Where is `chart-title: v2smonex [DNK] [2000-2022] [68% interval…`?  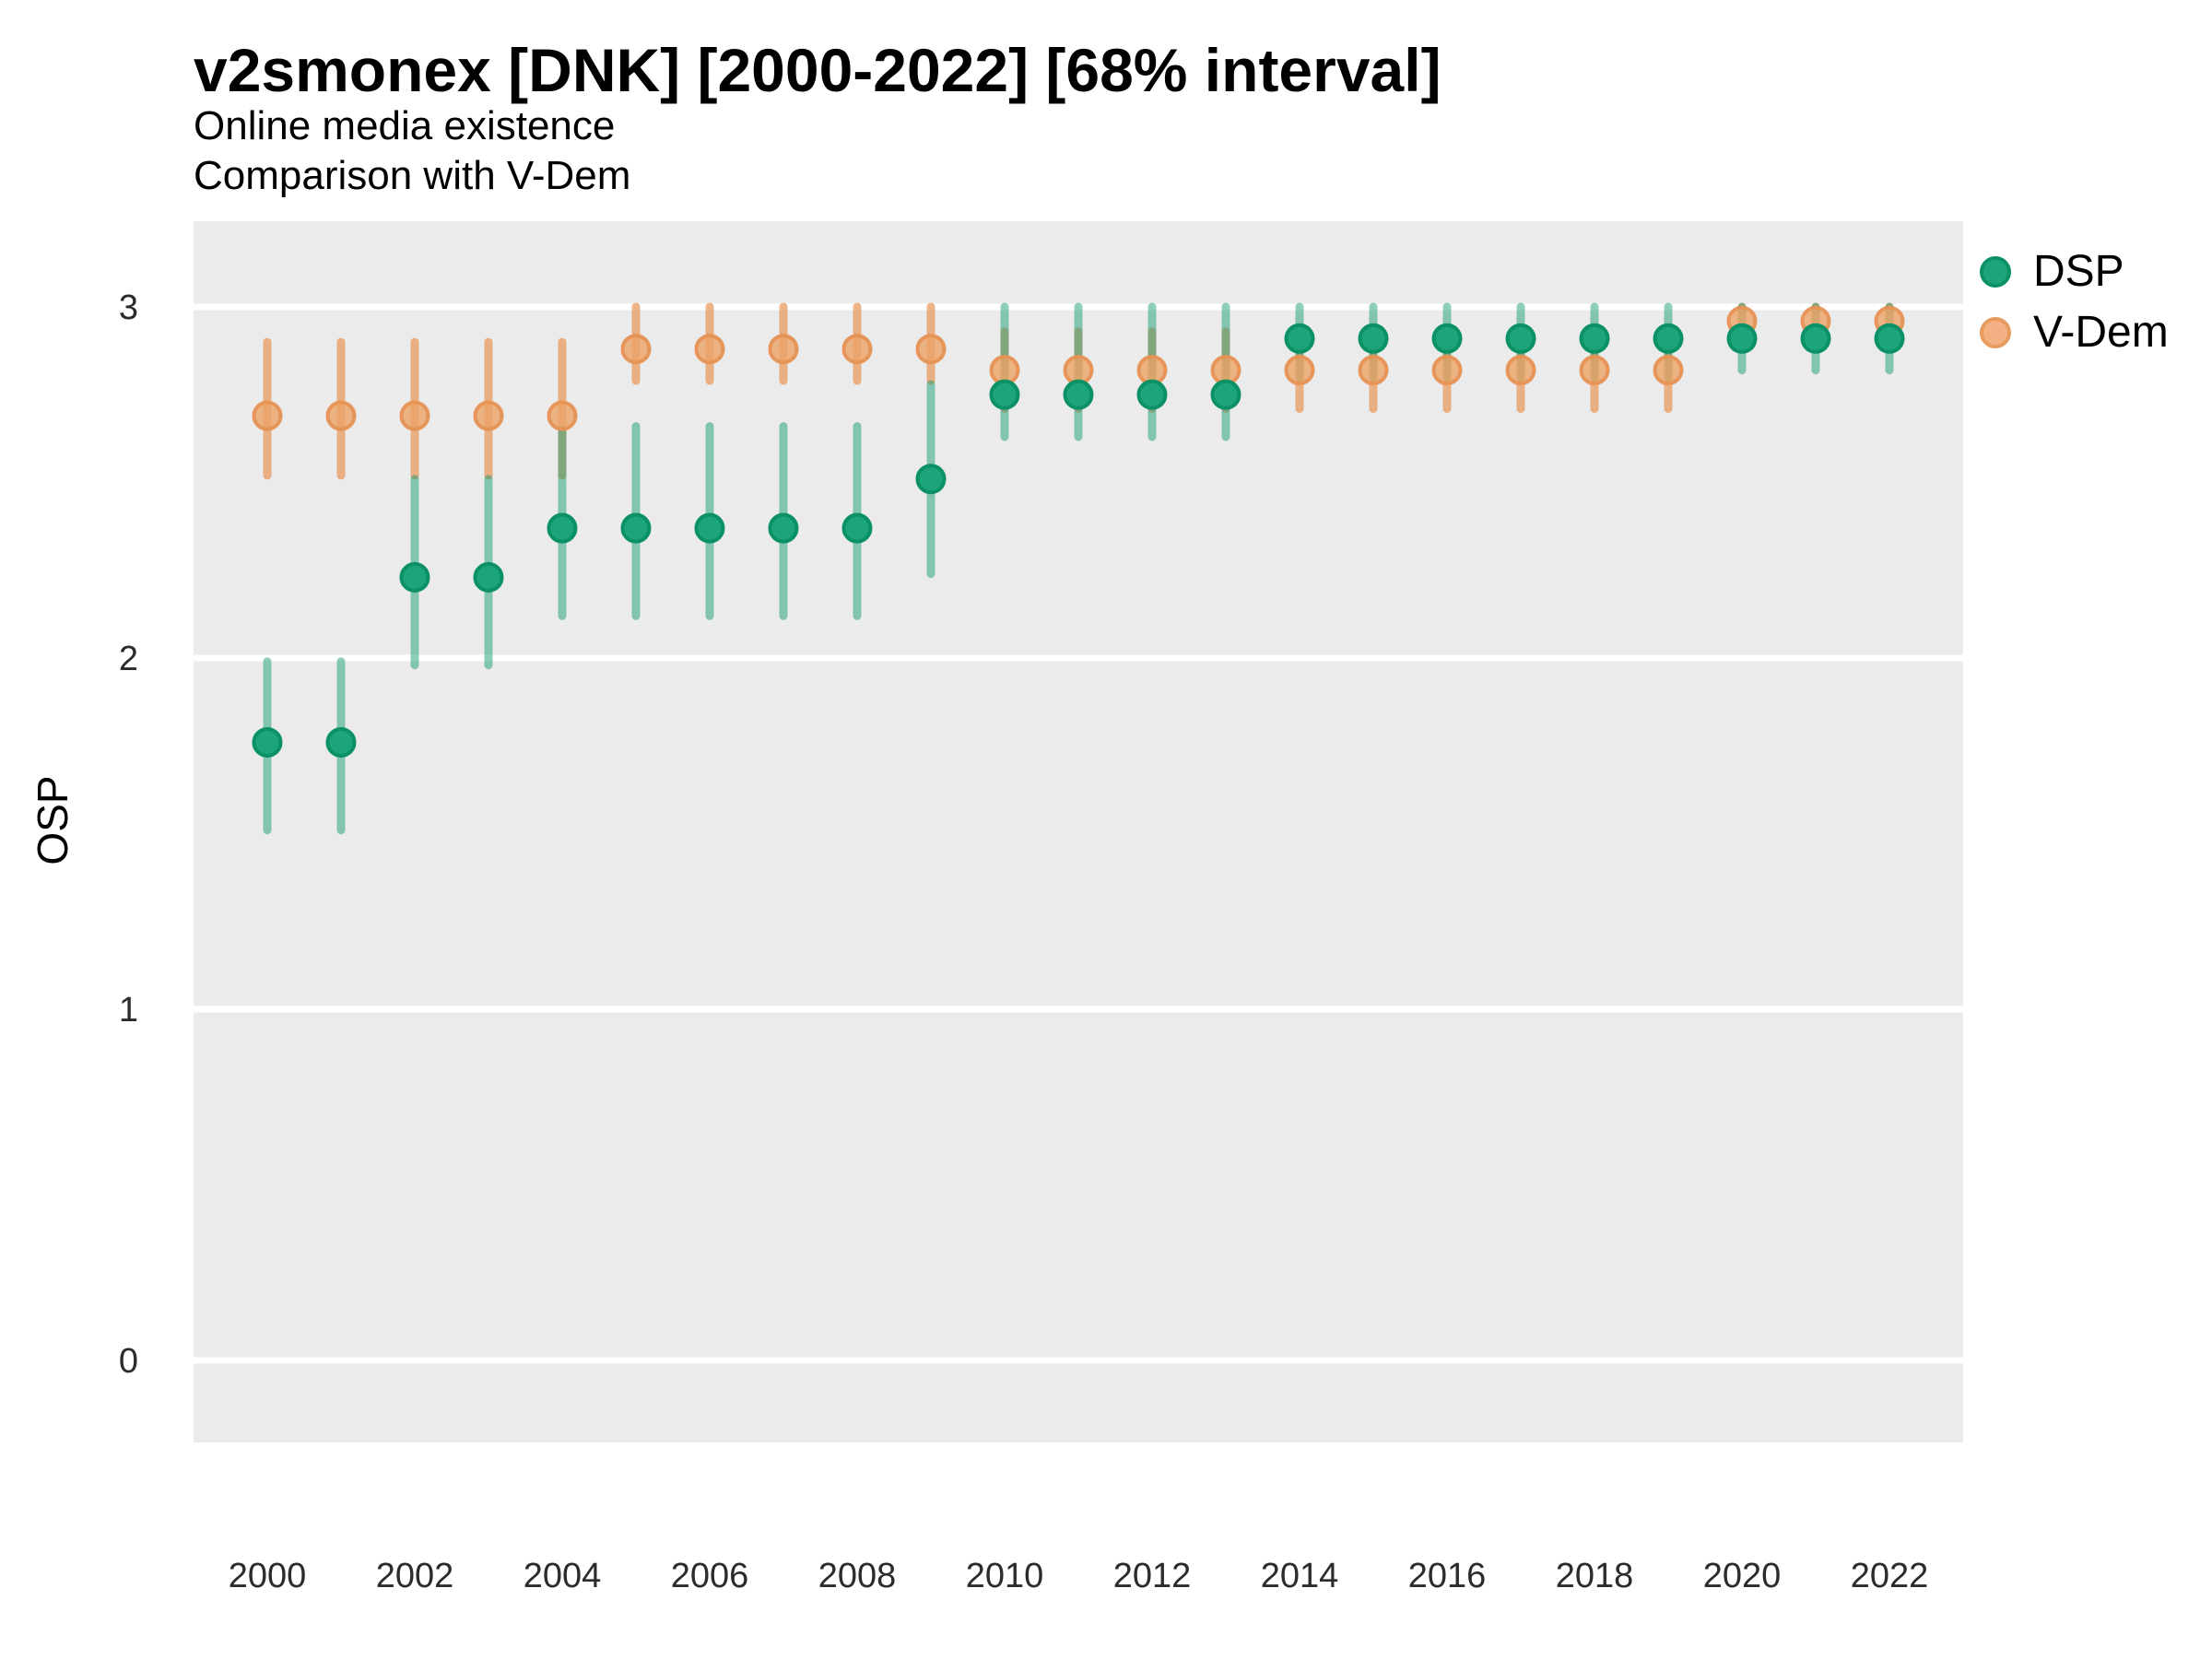 chart-title: v2smonex [DNK] [2000-2022] [68% interval… is located at coordinates (817, 70).